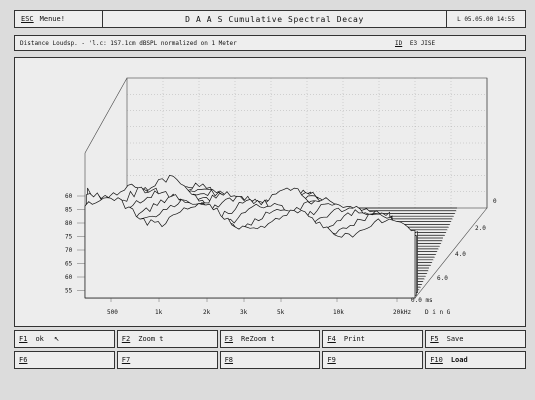  Describe the element at coordinates (438, 312) in the screenshot. I see `x-axis-suffix: D i n G` at that location.